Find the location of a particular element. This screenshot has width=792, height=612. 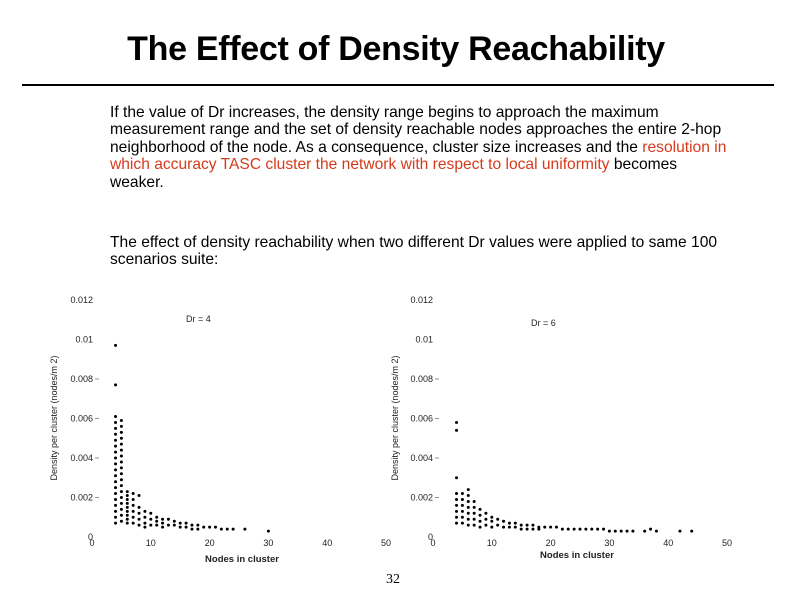

dr4-ytick-label: 0.008 is located at coordinates (81, 379).